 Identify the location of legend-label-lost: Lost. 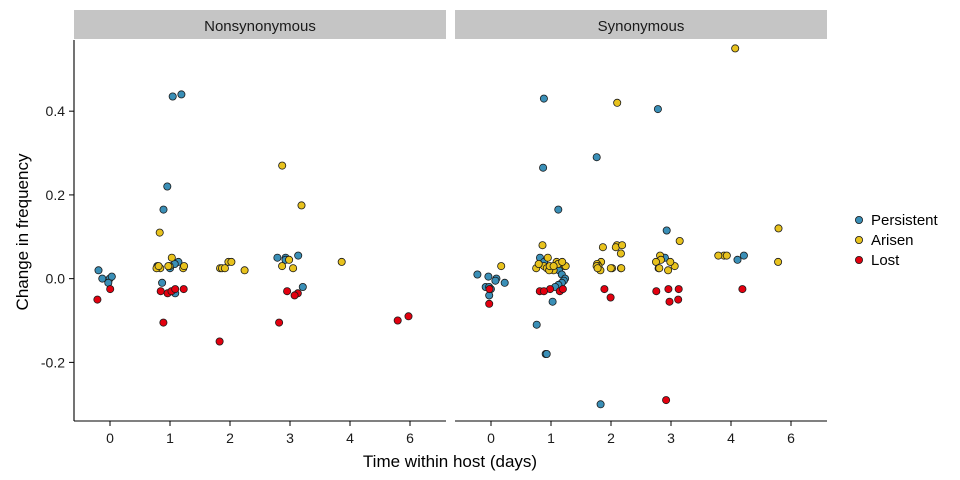
(885, 260).